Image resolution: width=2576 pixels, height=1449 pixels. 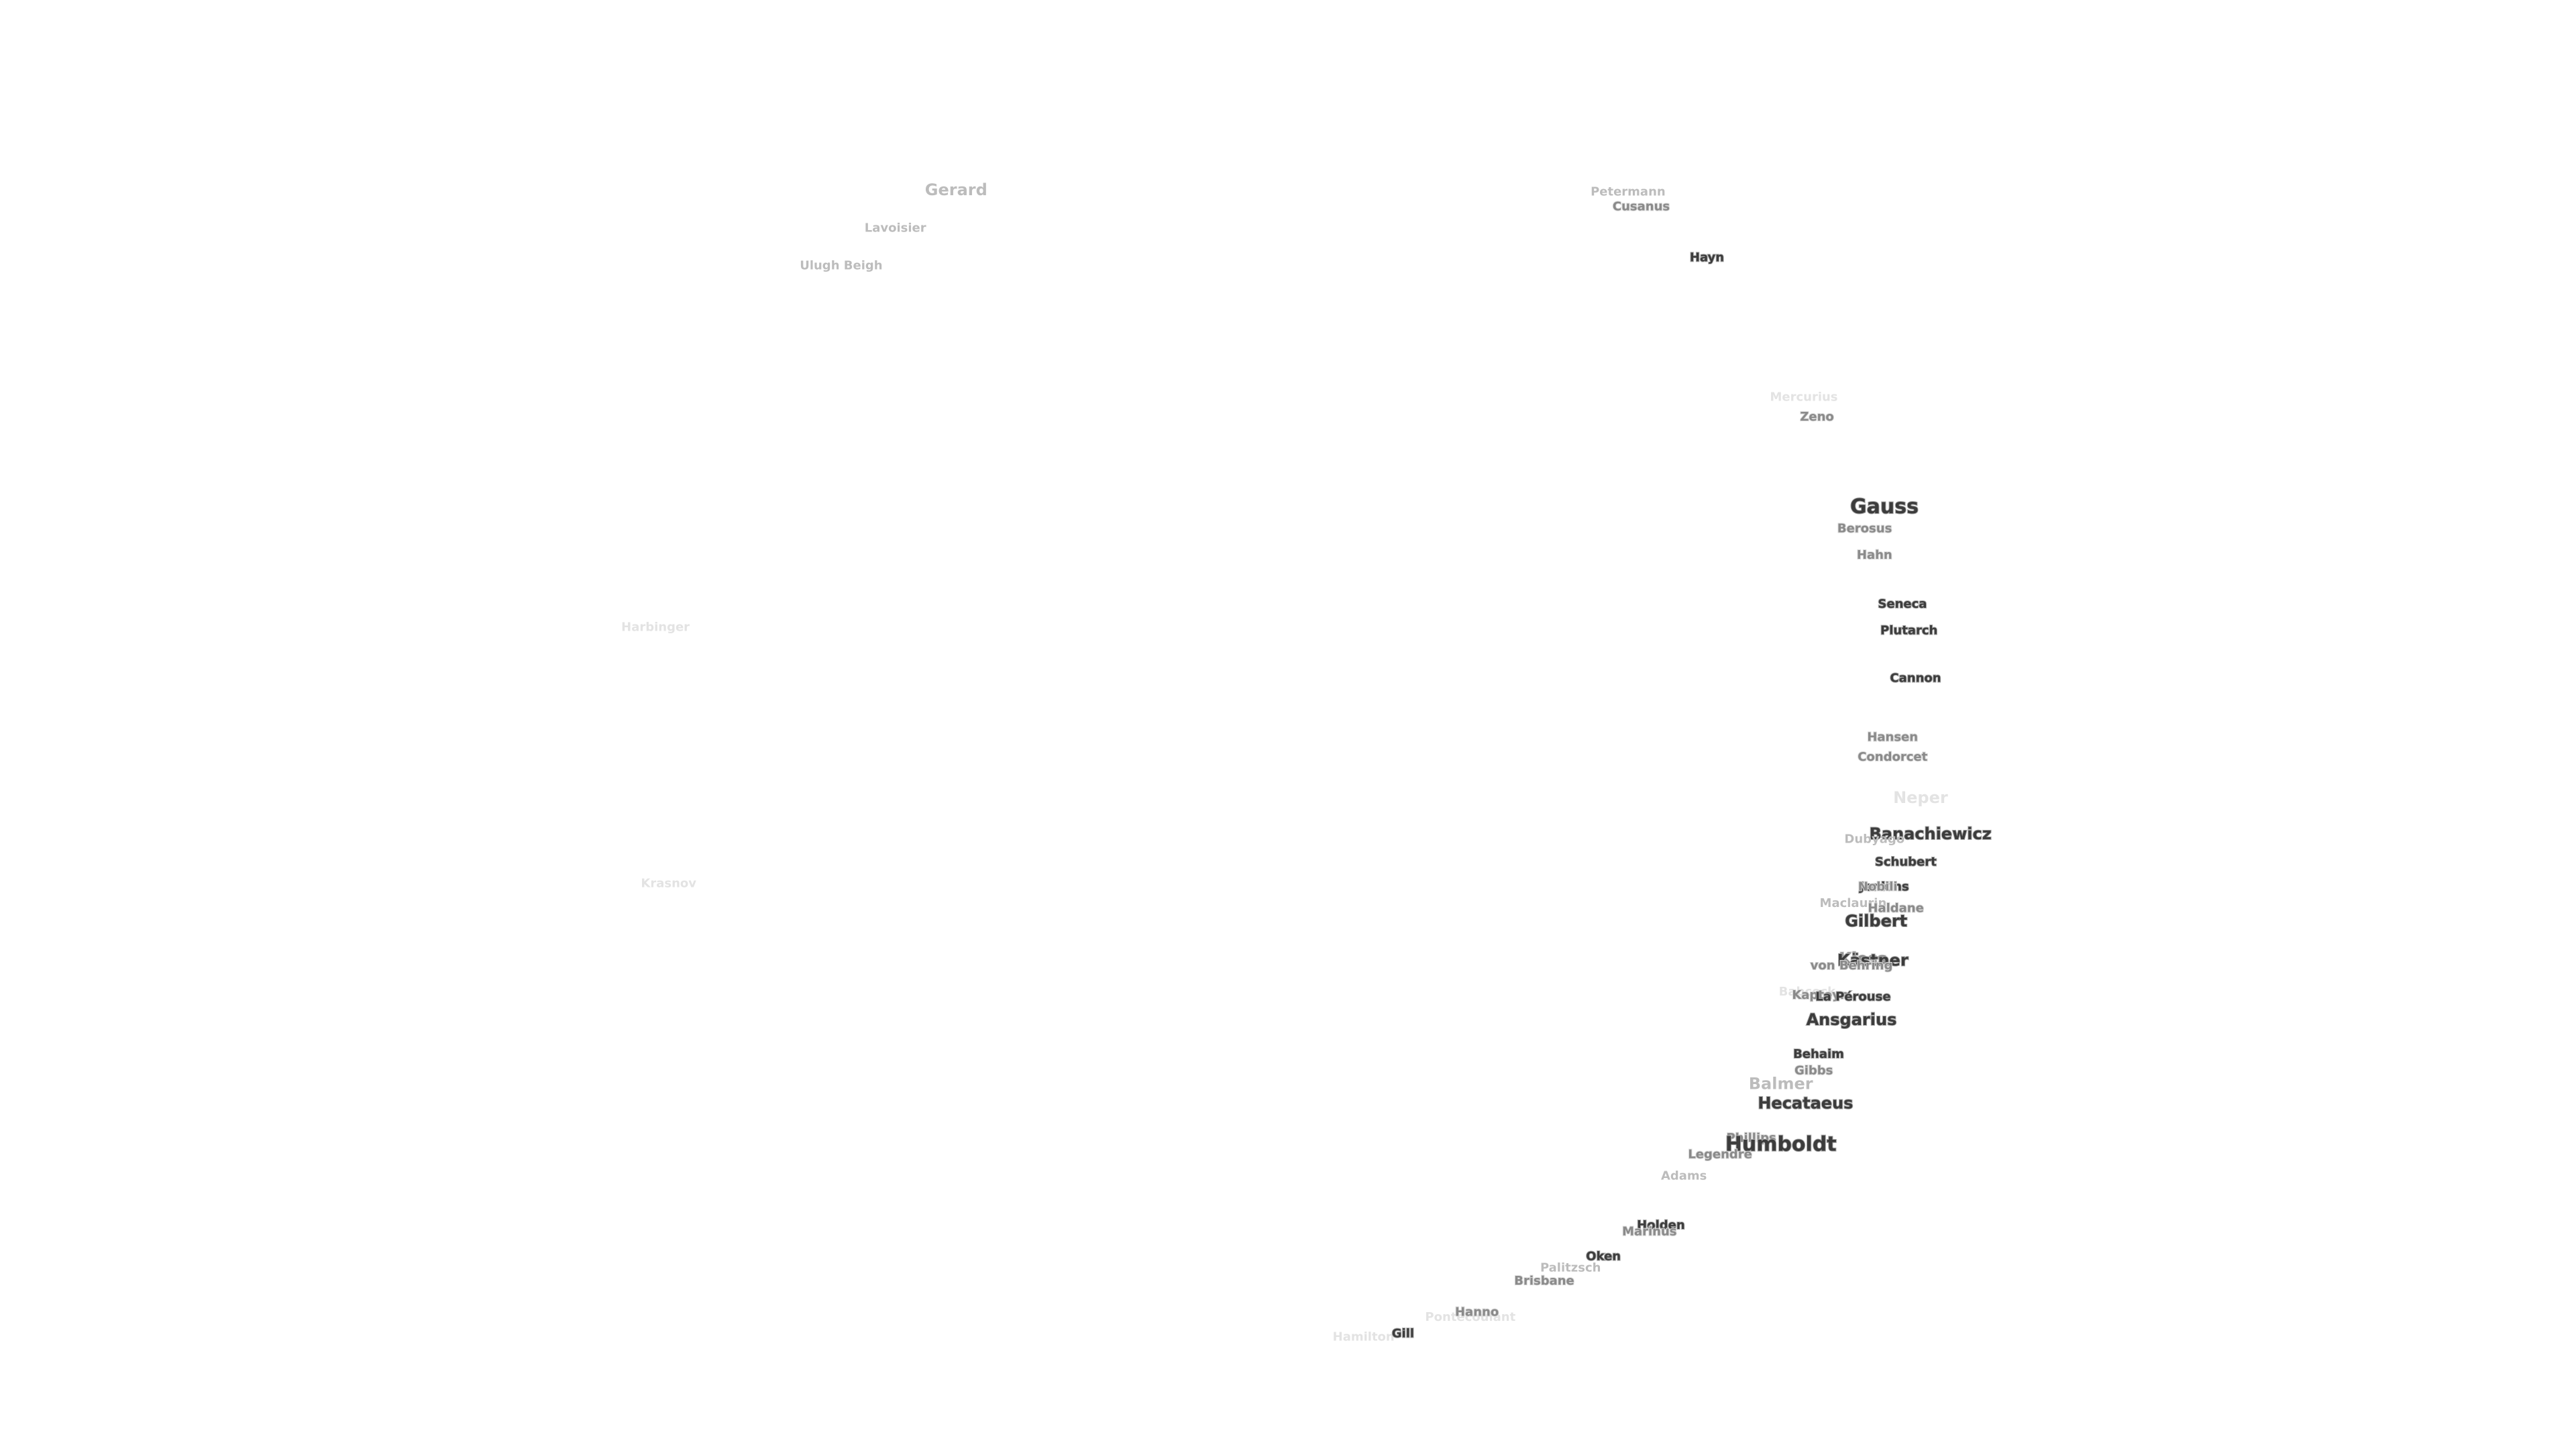 What do you see at coordinates (1906, 862) in the screenshot?
I see `crater-label: Schubert` at bounding box center [1906, 862].